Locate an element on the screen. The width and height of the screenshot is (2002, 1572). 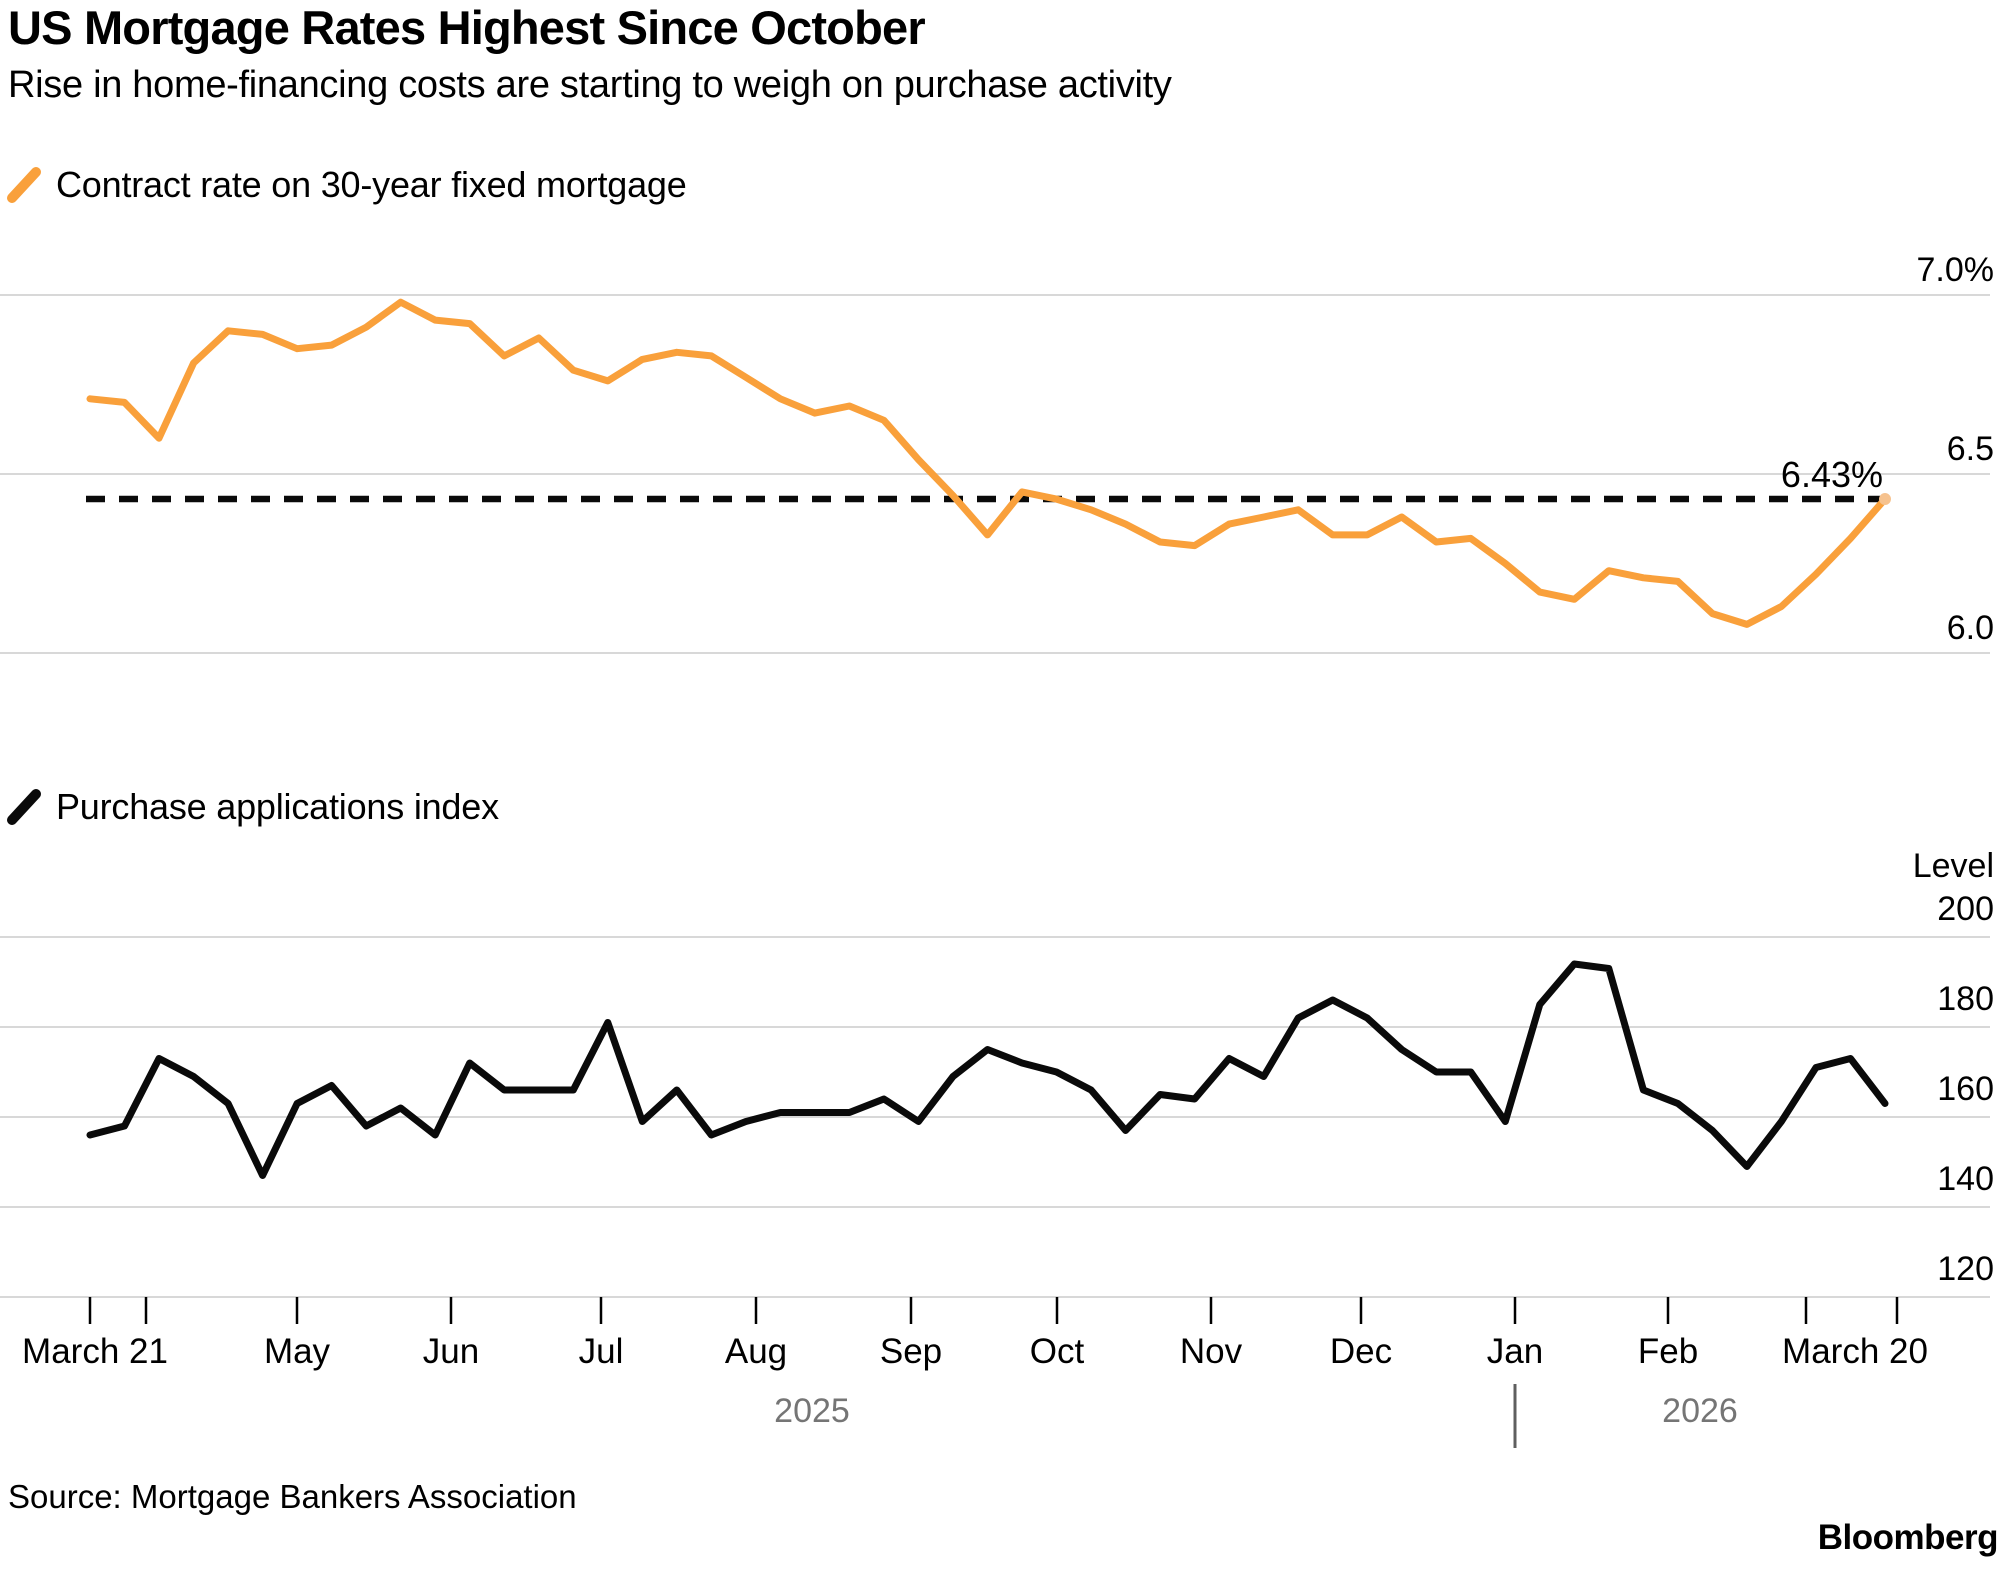
legend-purchase-index: Purchase applications index is located at coordinates (252, 807).